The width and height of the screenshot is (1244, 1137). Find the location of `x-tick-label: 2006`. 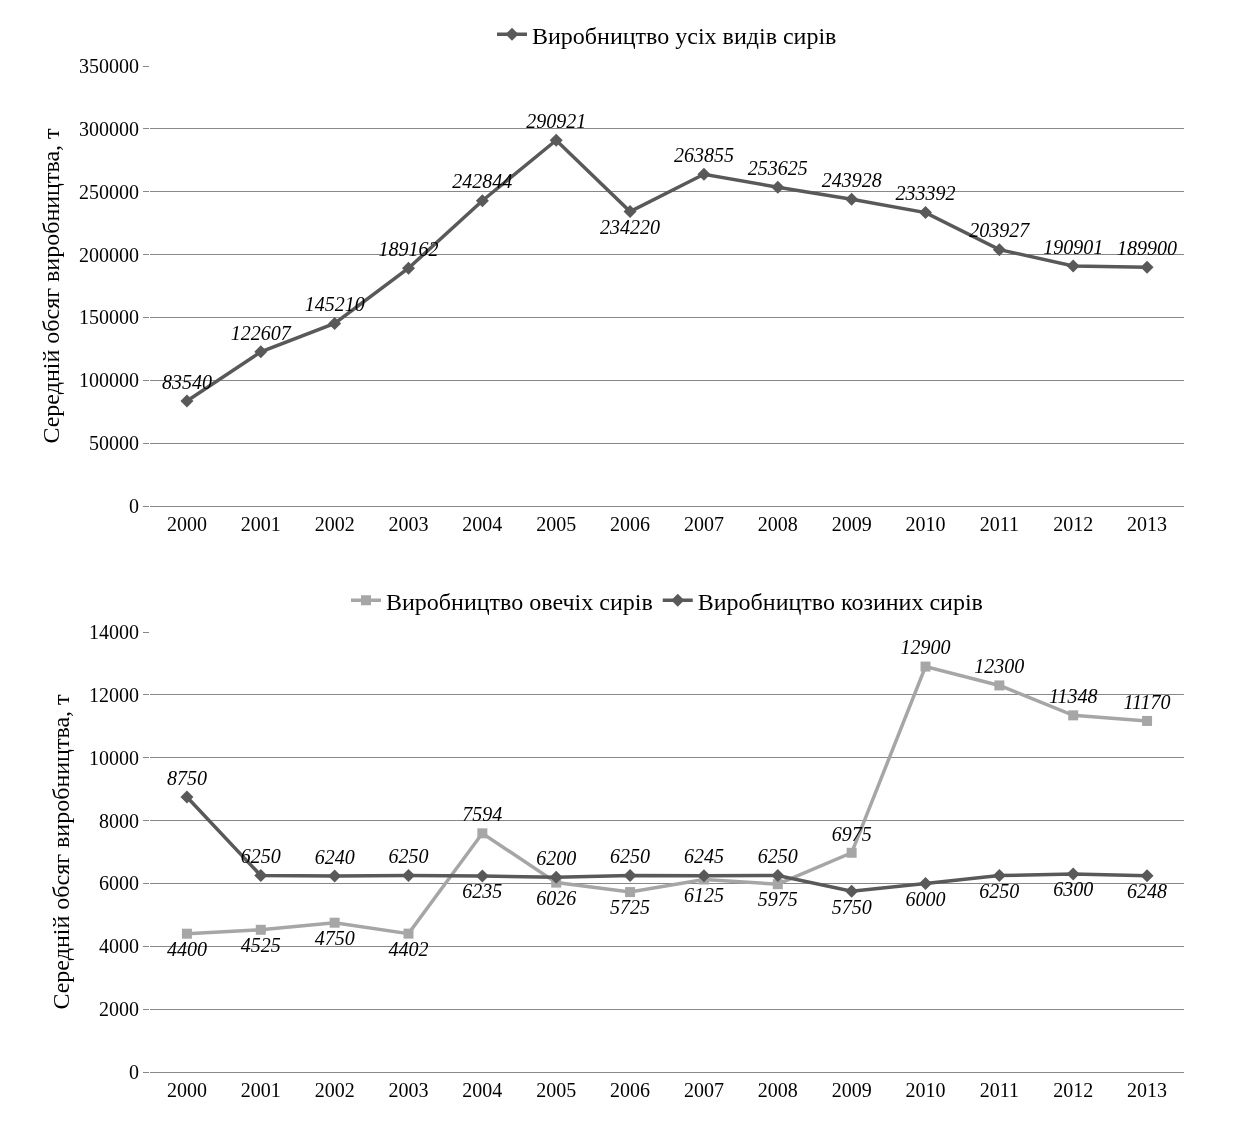

x-tick-label: 2006 is located at coordinates (630, 1090).